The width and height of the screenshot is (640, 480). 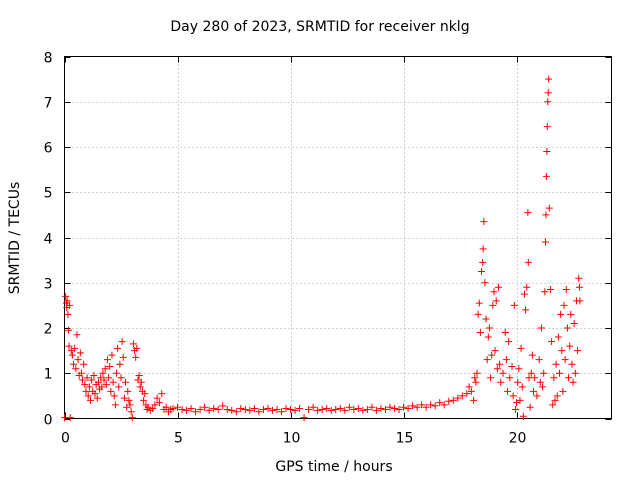 I want to click on x-tick-label: 5, so click(x=178, y=439).